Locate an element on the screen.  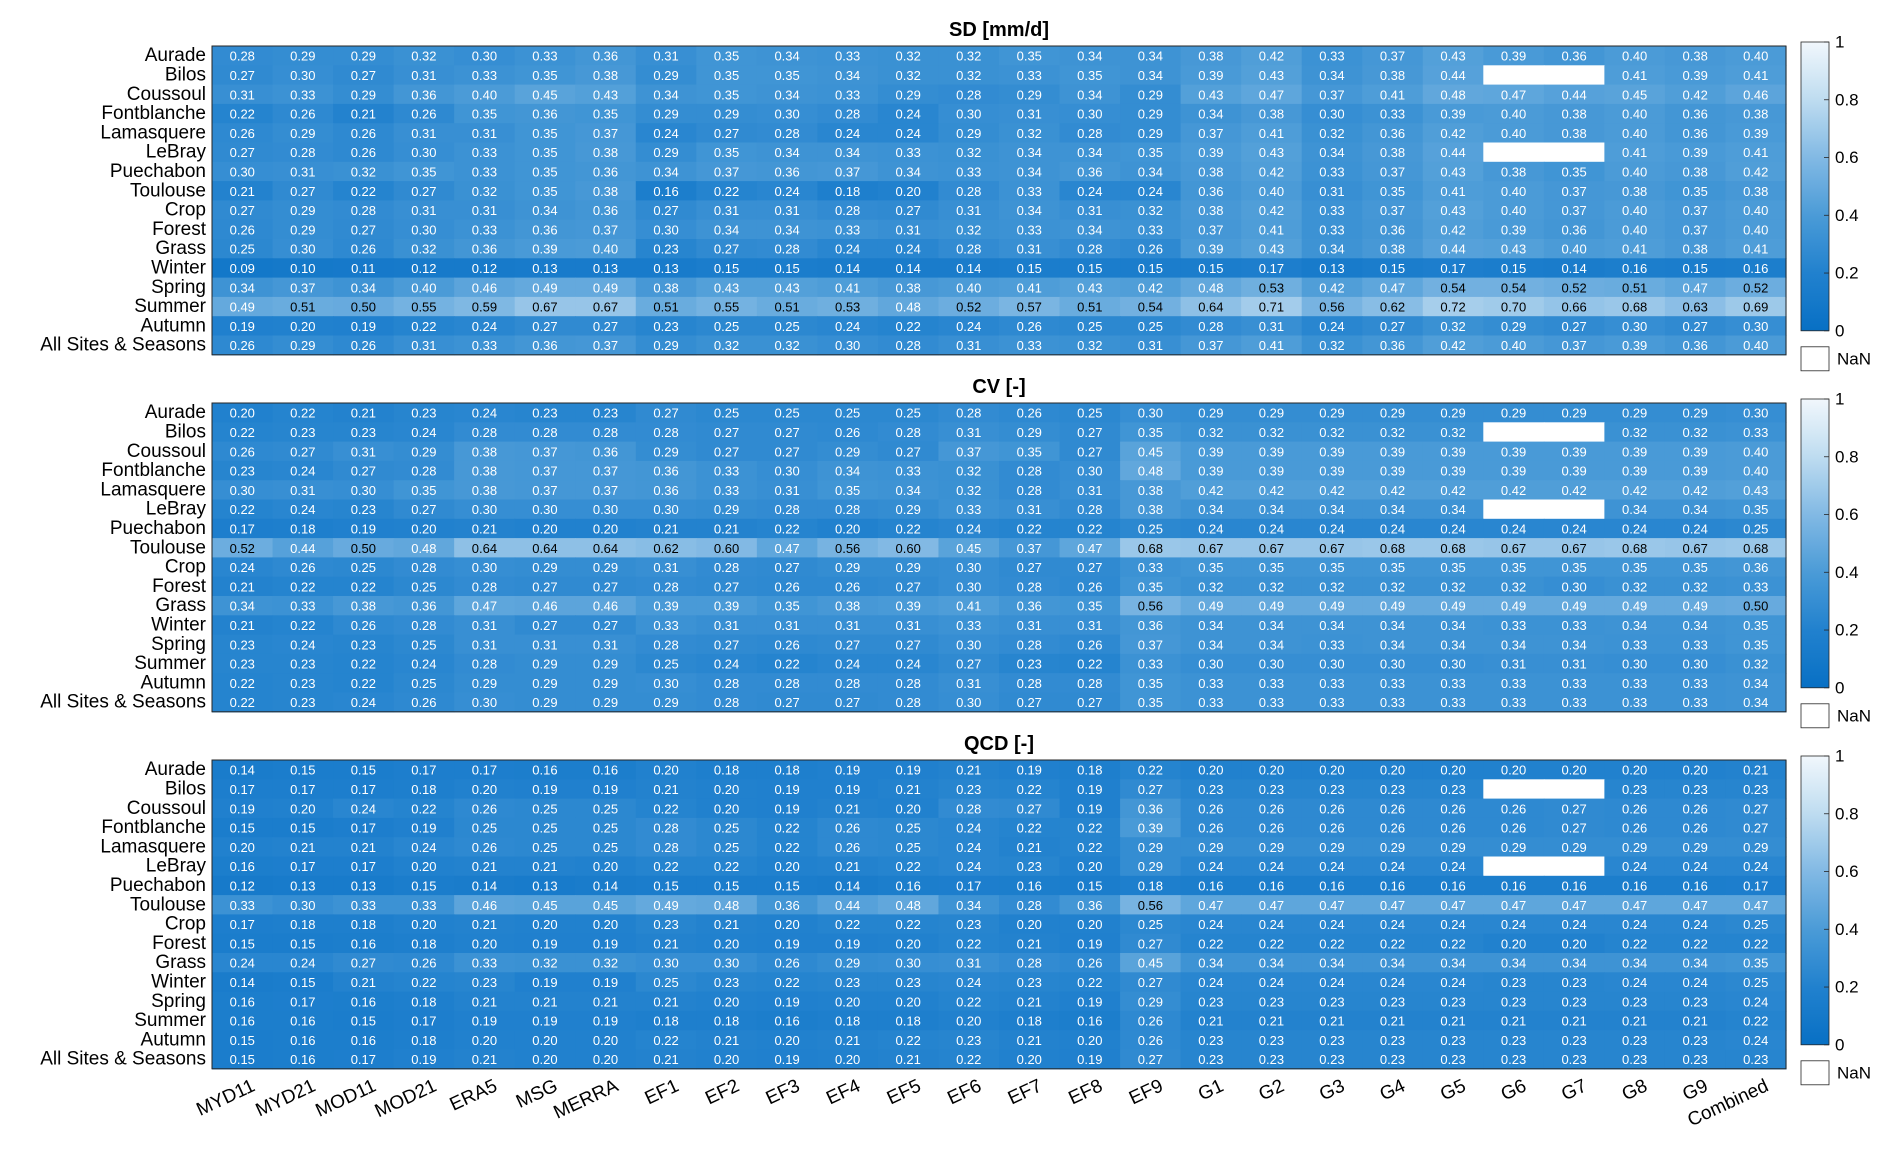
cell-value-label: 0.17 is located at coordinates (1755, 885).